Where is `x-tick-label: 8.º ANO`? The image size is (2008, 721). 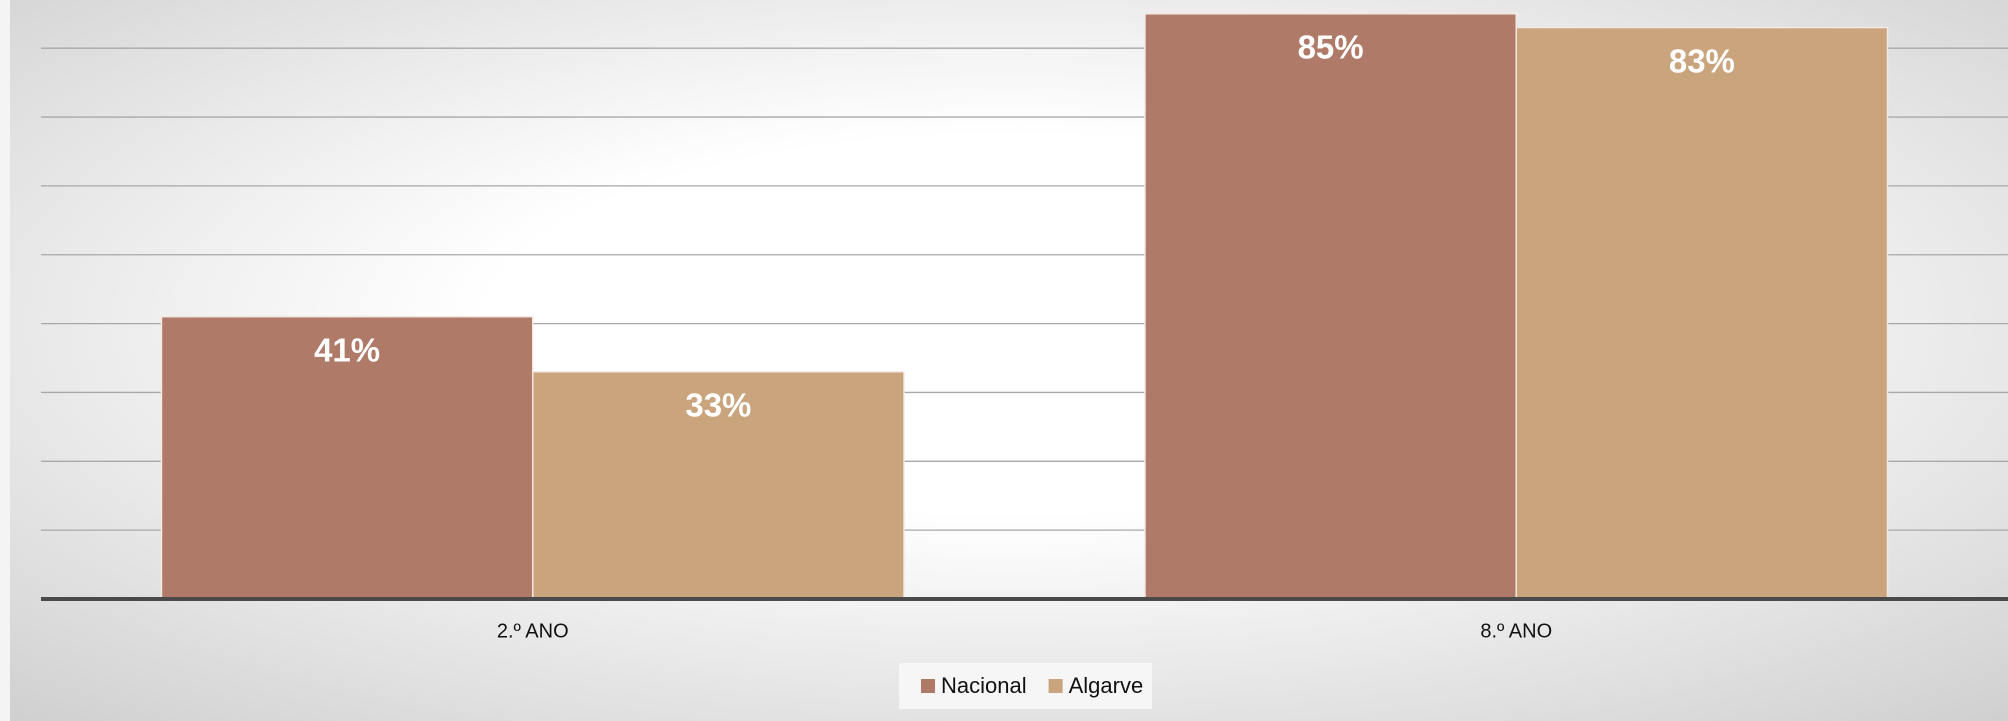
x-tick-label: 8.º ANO is located at coordinates (1516, 631).